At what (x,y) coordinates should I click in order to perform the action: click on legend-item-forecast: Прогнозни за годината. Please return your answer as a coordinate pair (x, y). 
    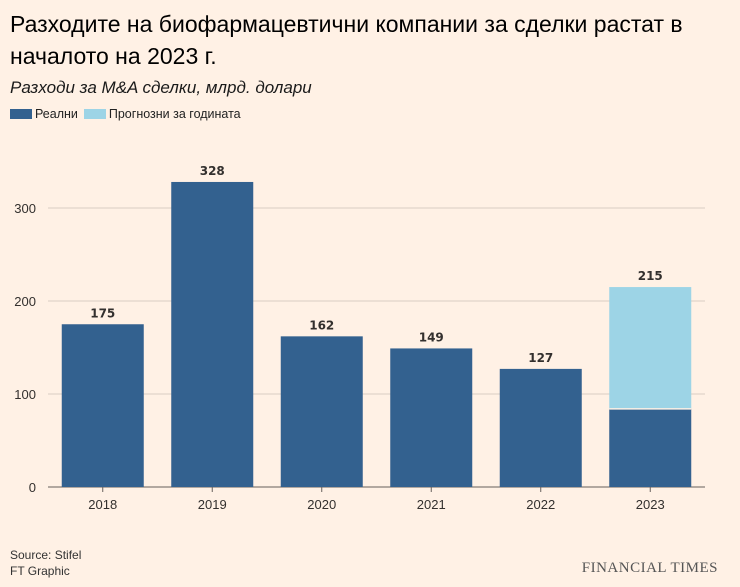
    Looking at the image, I should click on (162, 114).